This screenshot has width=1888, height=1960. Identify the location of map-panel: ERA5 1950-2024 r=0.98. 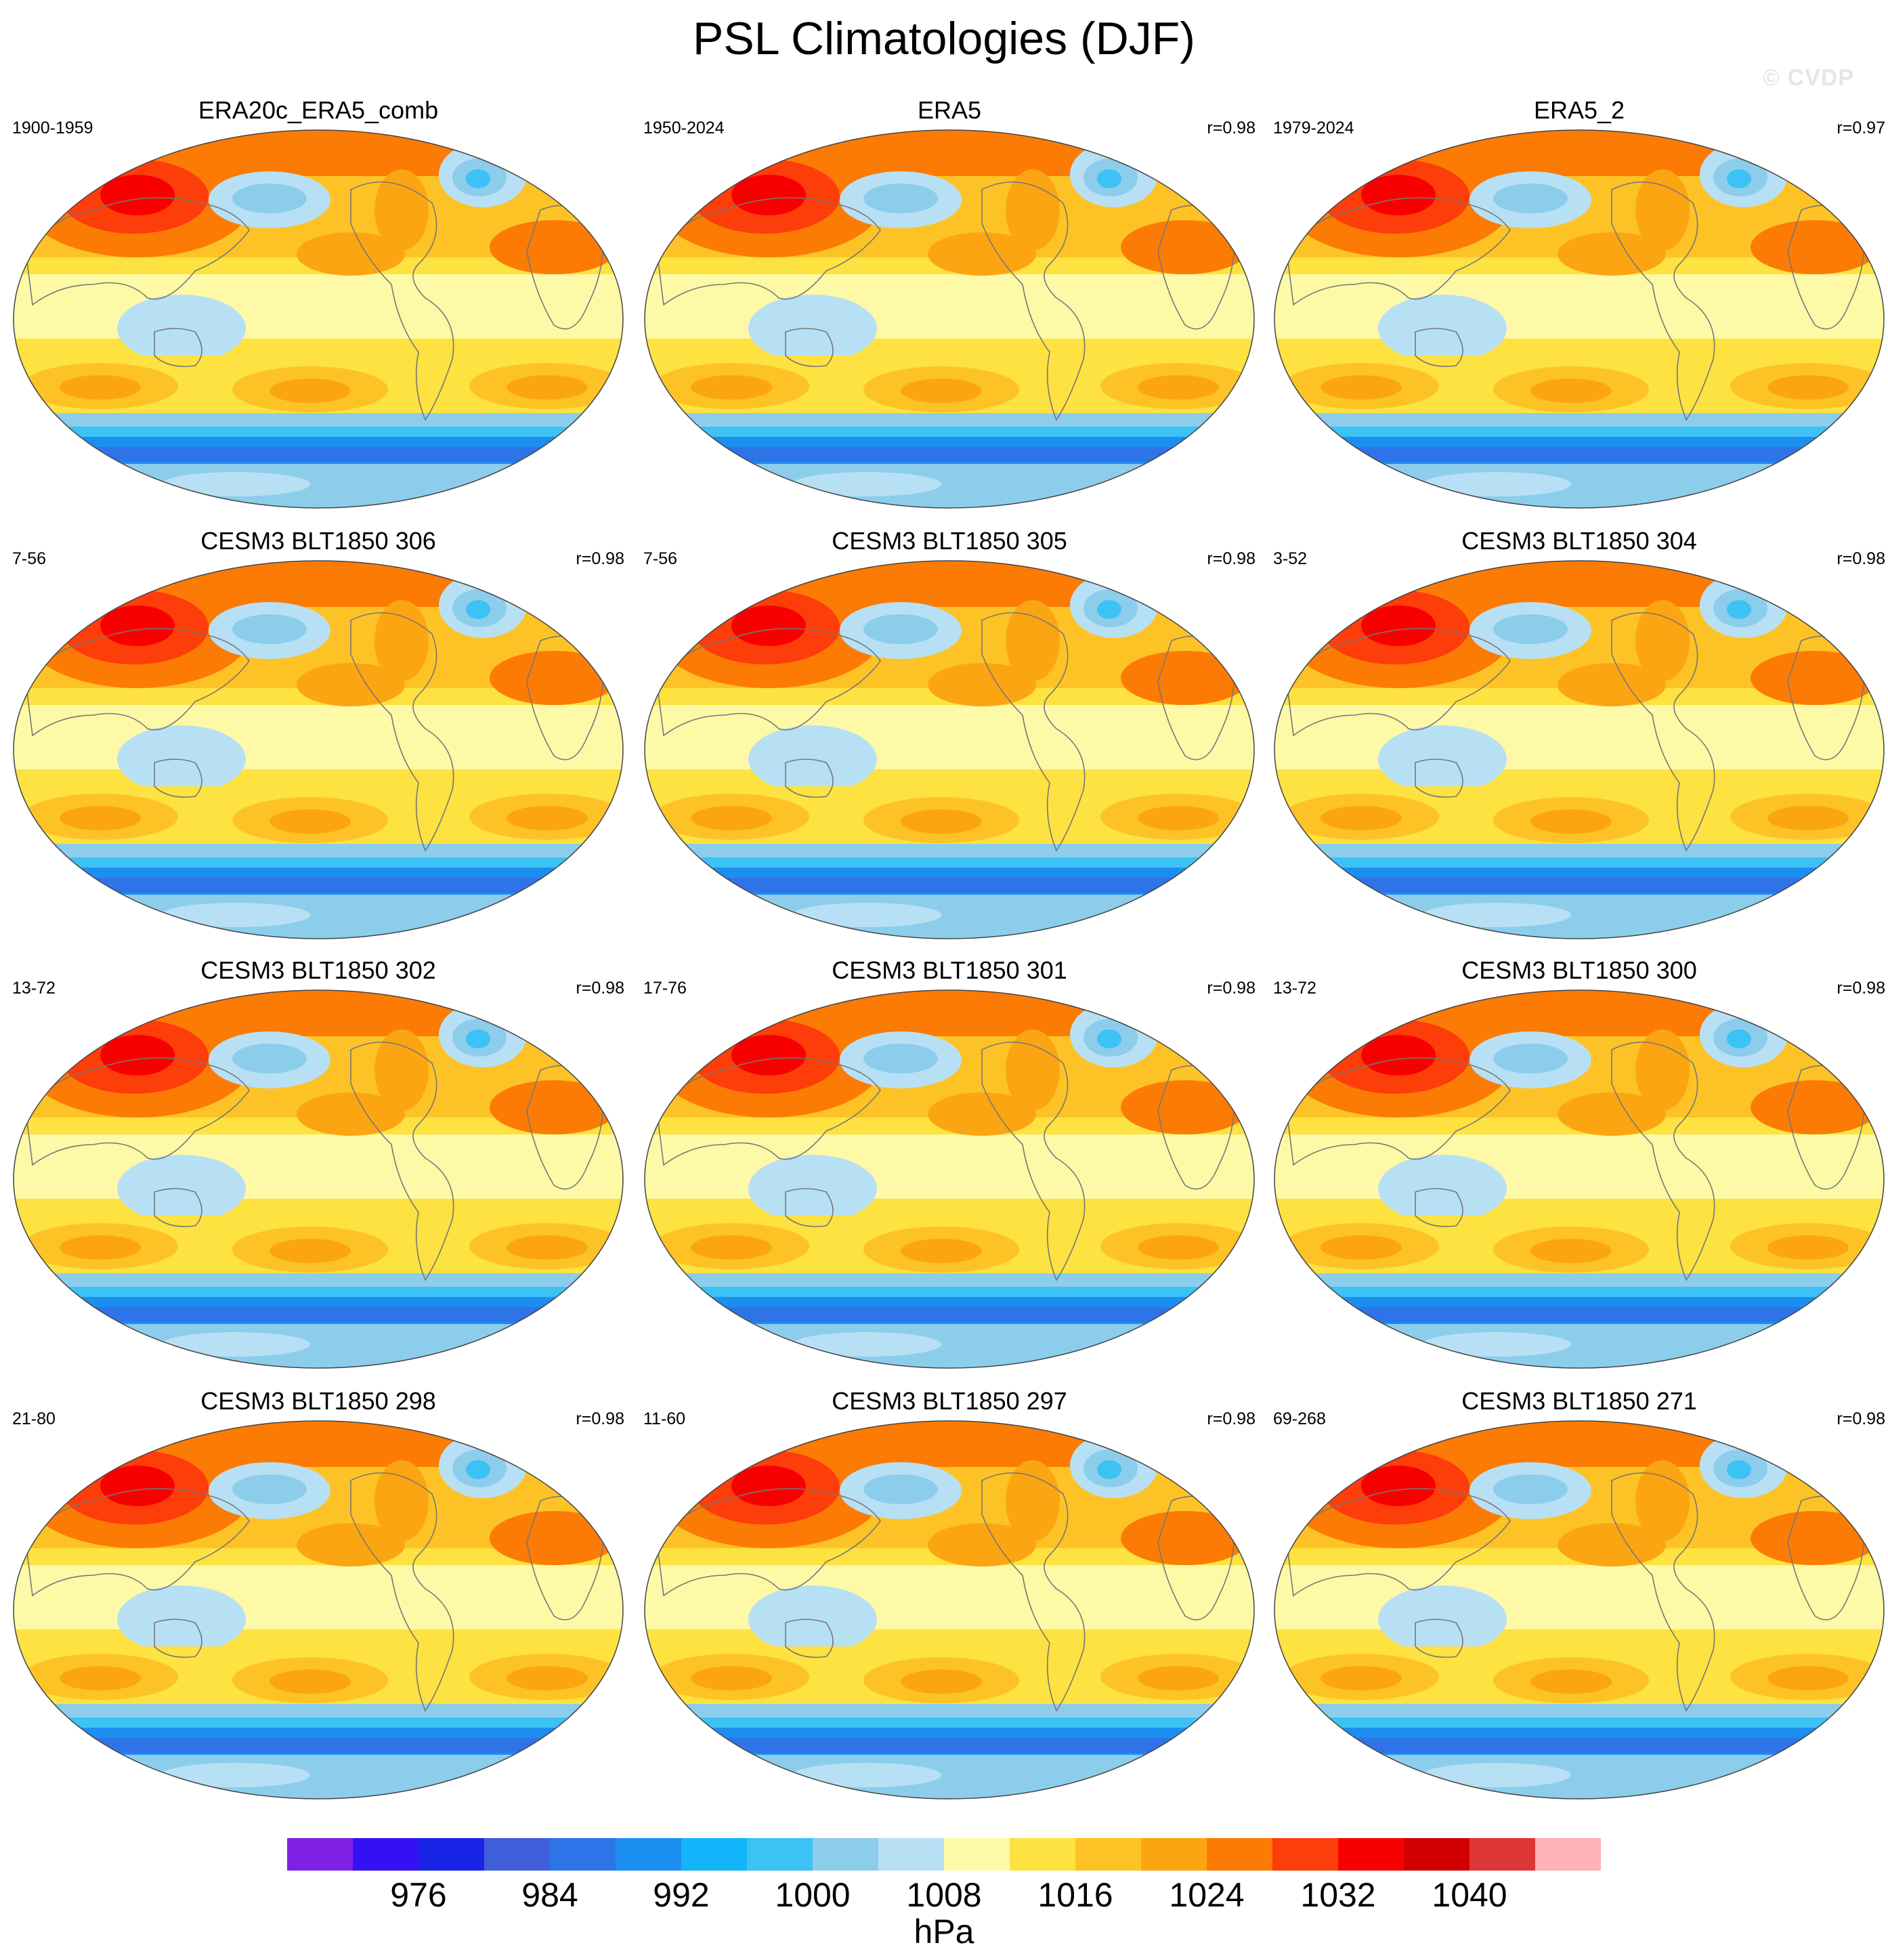
(950, 302).